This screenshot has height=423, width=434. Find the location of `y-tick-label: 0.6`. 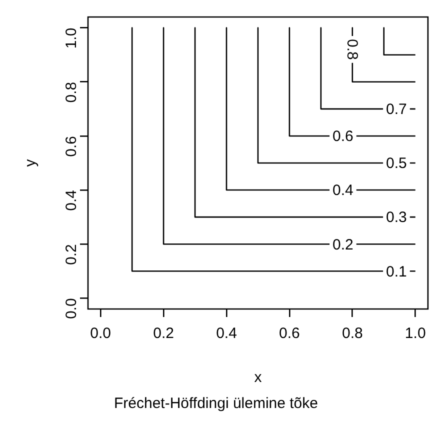

y-tick-label: 0.6 is located at coordinates (71, 146).